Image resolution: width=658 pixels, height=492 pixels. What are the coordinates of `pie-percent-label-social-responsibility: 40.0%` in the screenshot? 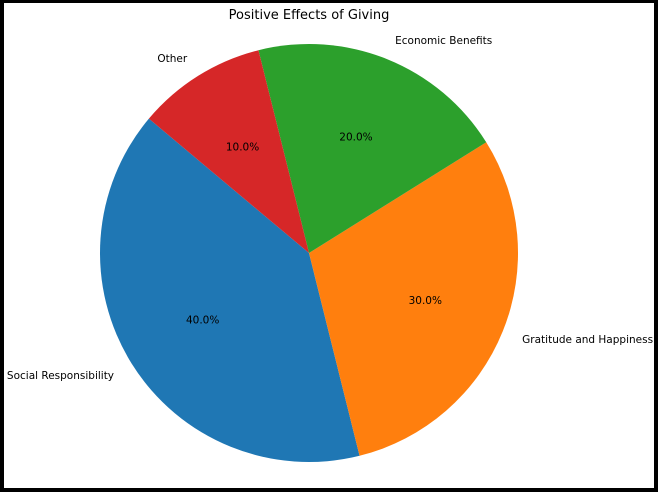 It's located at (202, 320).